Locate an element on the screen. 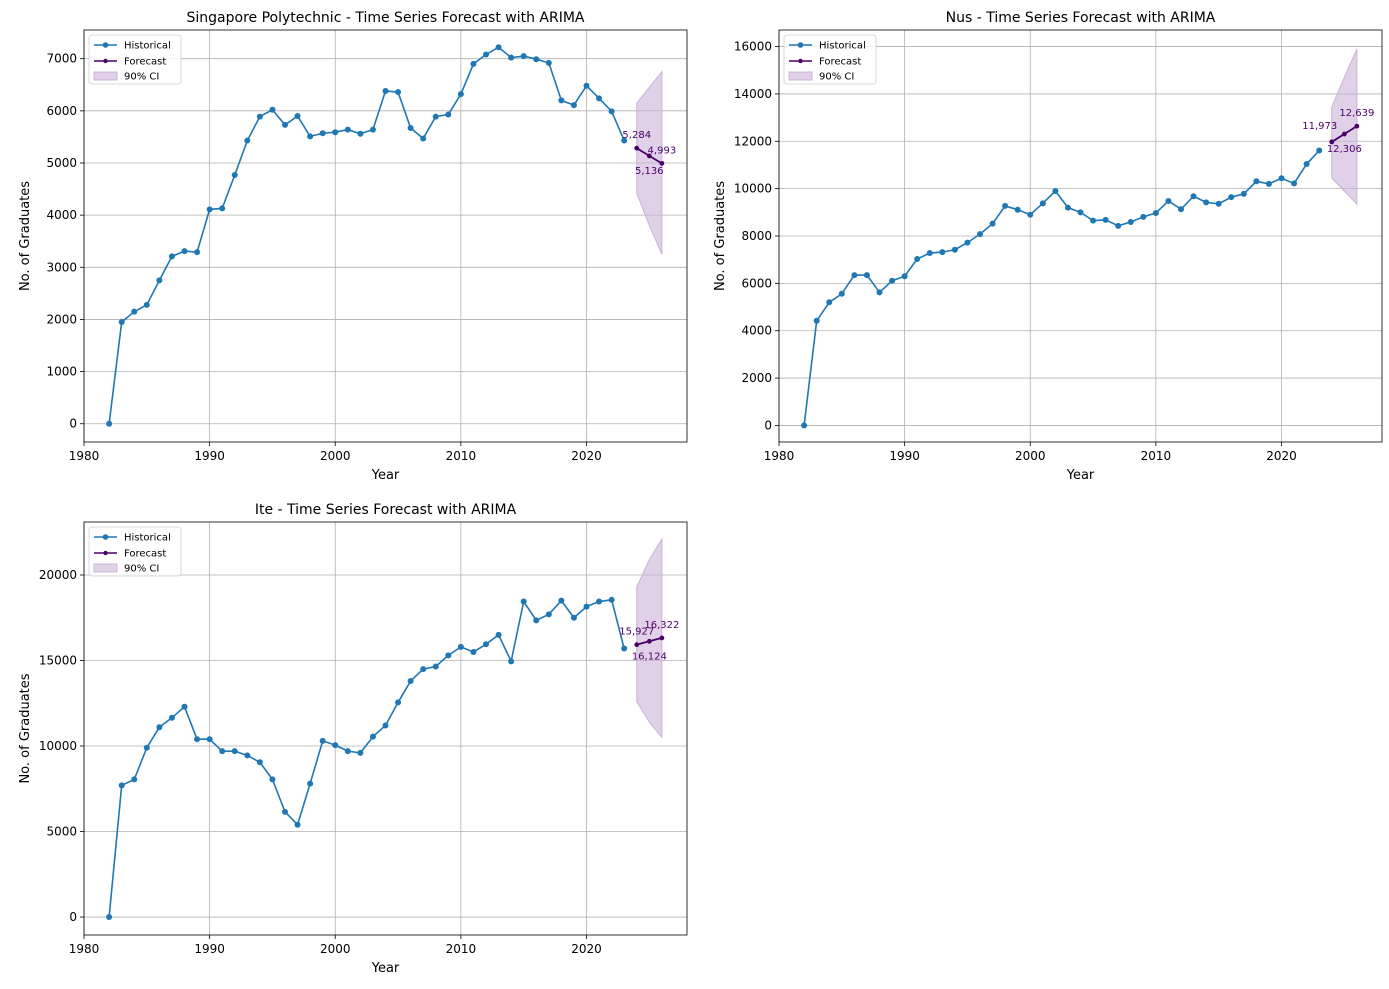 The height and width of the screenshot is (989, 1389). x-tick-label: 2010 is located at coordinates (461, 949).